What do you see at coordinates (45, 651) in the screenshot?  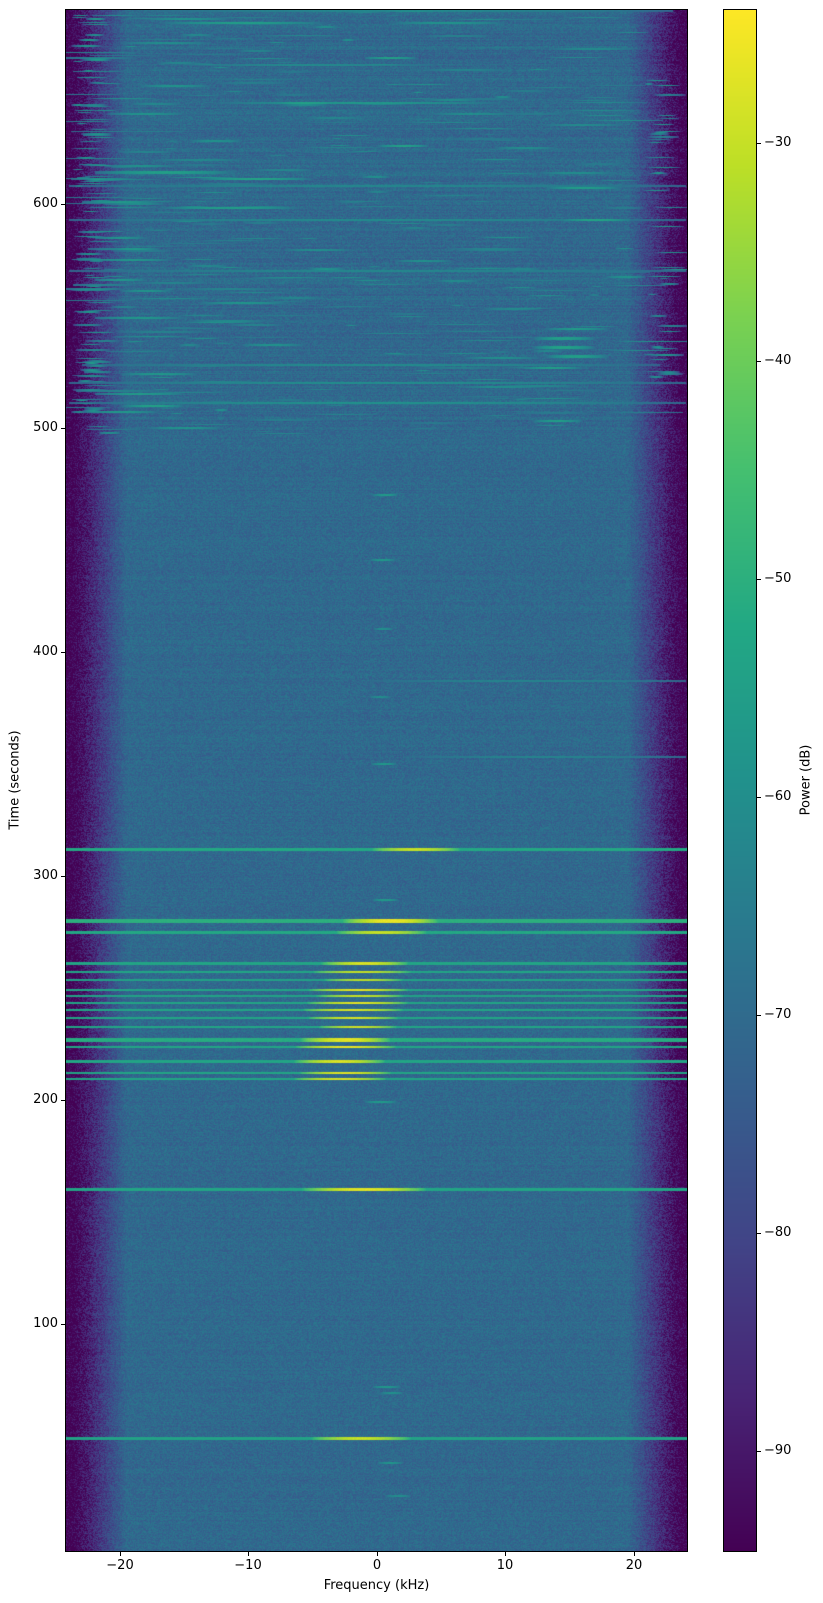 I see `y-tick-label: 400` at bounding box center [45, 651].